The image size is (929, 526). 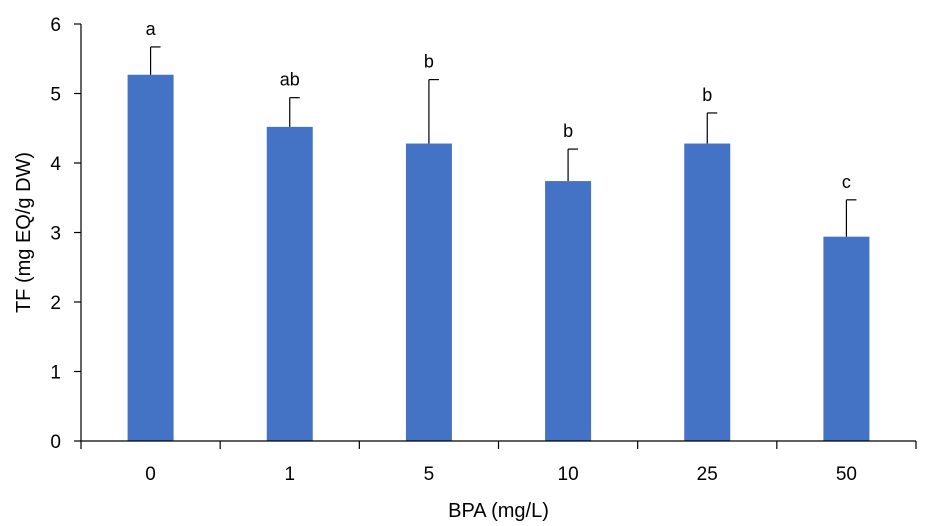 I want to click on y-tick-label: 4, so click(x=55, y=164).